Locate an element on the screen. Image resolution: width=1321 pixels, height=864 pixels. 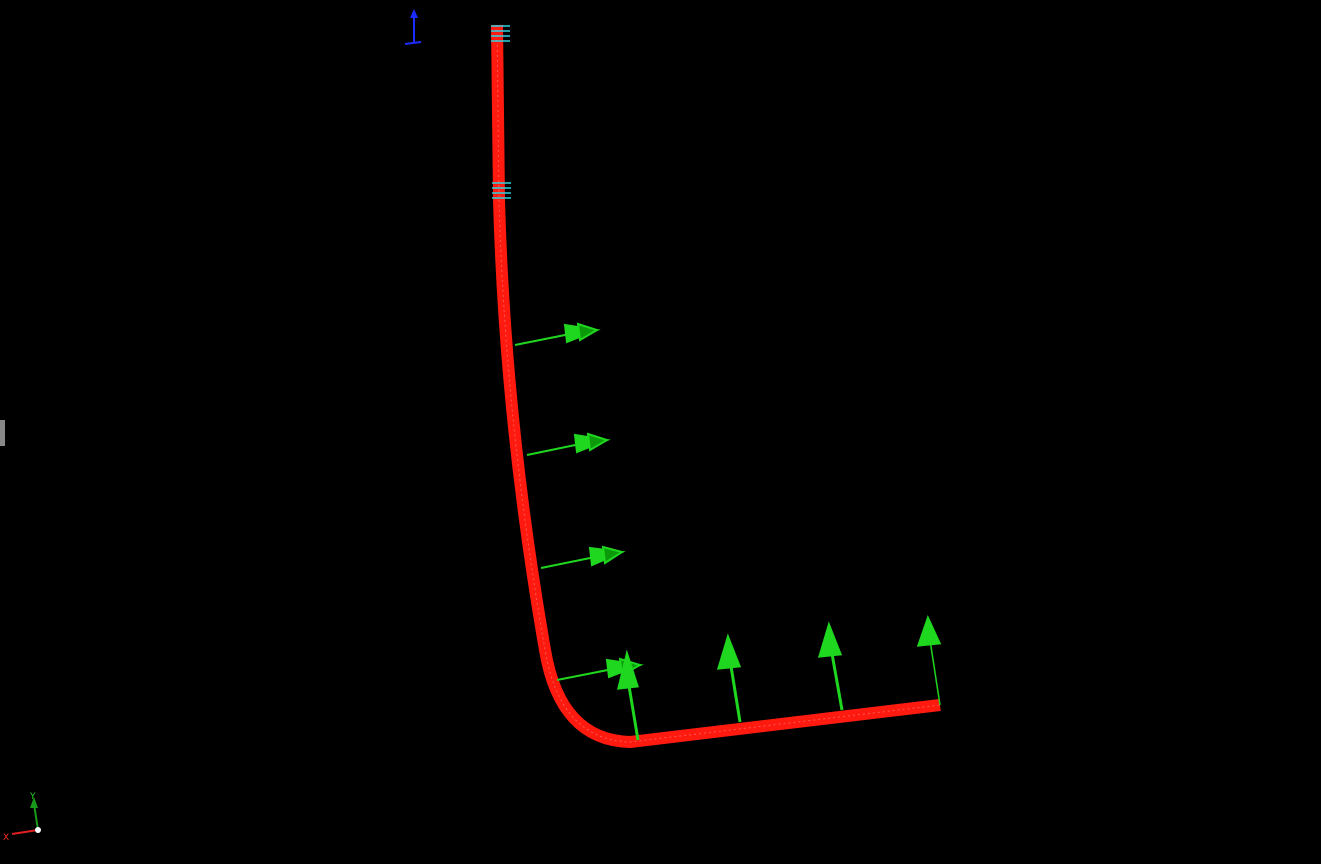
fixture is located at coordinates (501, 112).